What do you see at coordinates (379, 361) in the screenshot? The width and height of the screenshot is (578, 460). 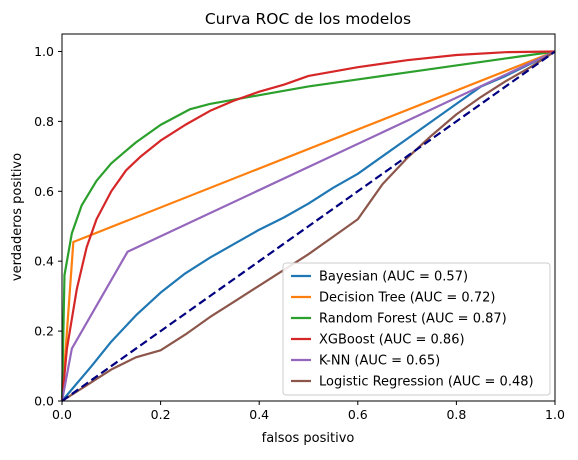 I see `legend-entry-label: K-NN (AUC = 0.65)` at bounding box center [379, 361].